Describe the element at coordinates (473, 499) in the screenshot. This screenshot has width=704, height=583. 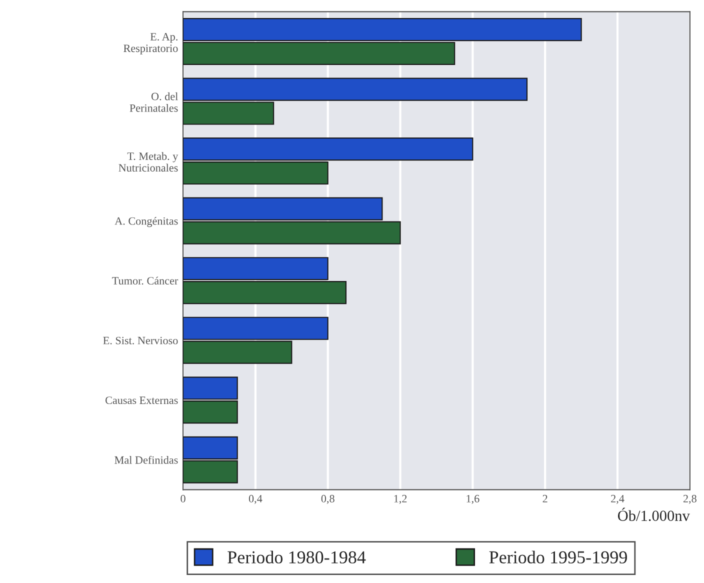
I see `x-tick-label: 1,6` at that location.